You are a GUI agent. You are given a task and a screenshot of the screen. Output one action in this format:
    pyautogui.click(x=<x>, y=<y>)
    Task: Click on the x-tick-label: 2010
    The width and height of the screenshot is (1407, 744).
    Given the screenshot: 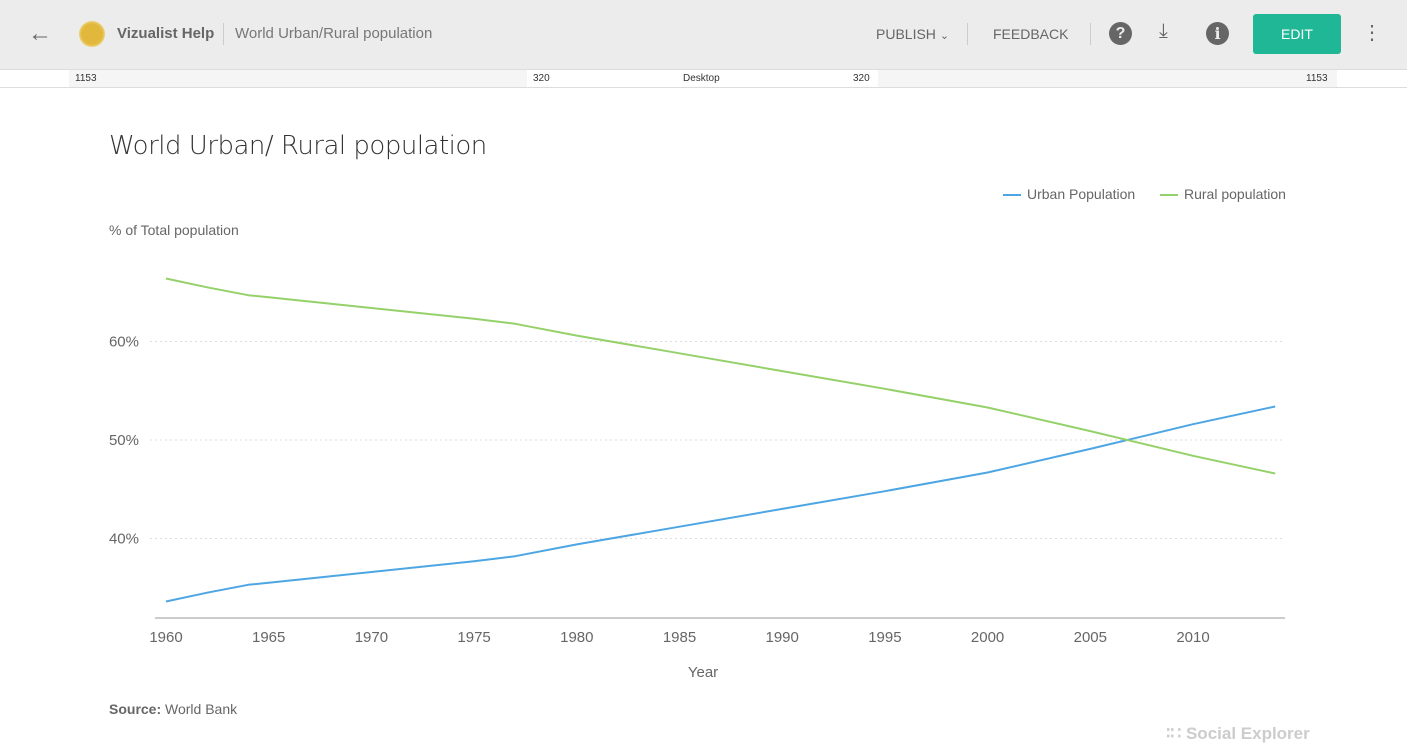 What is the action you would take?
    pyautogui.click(x=1192, y=637)
    